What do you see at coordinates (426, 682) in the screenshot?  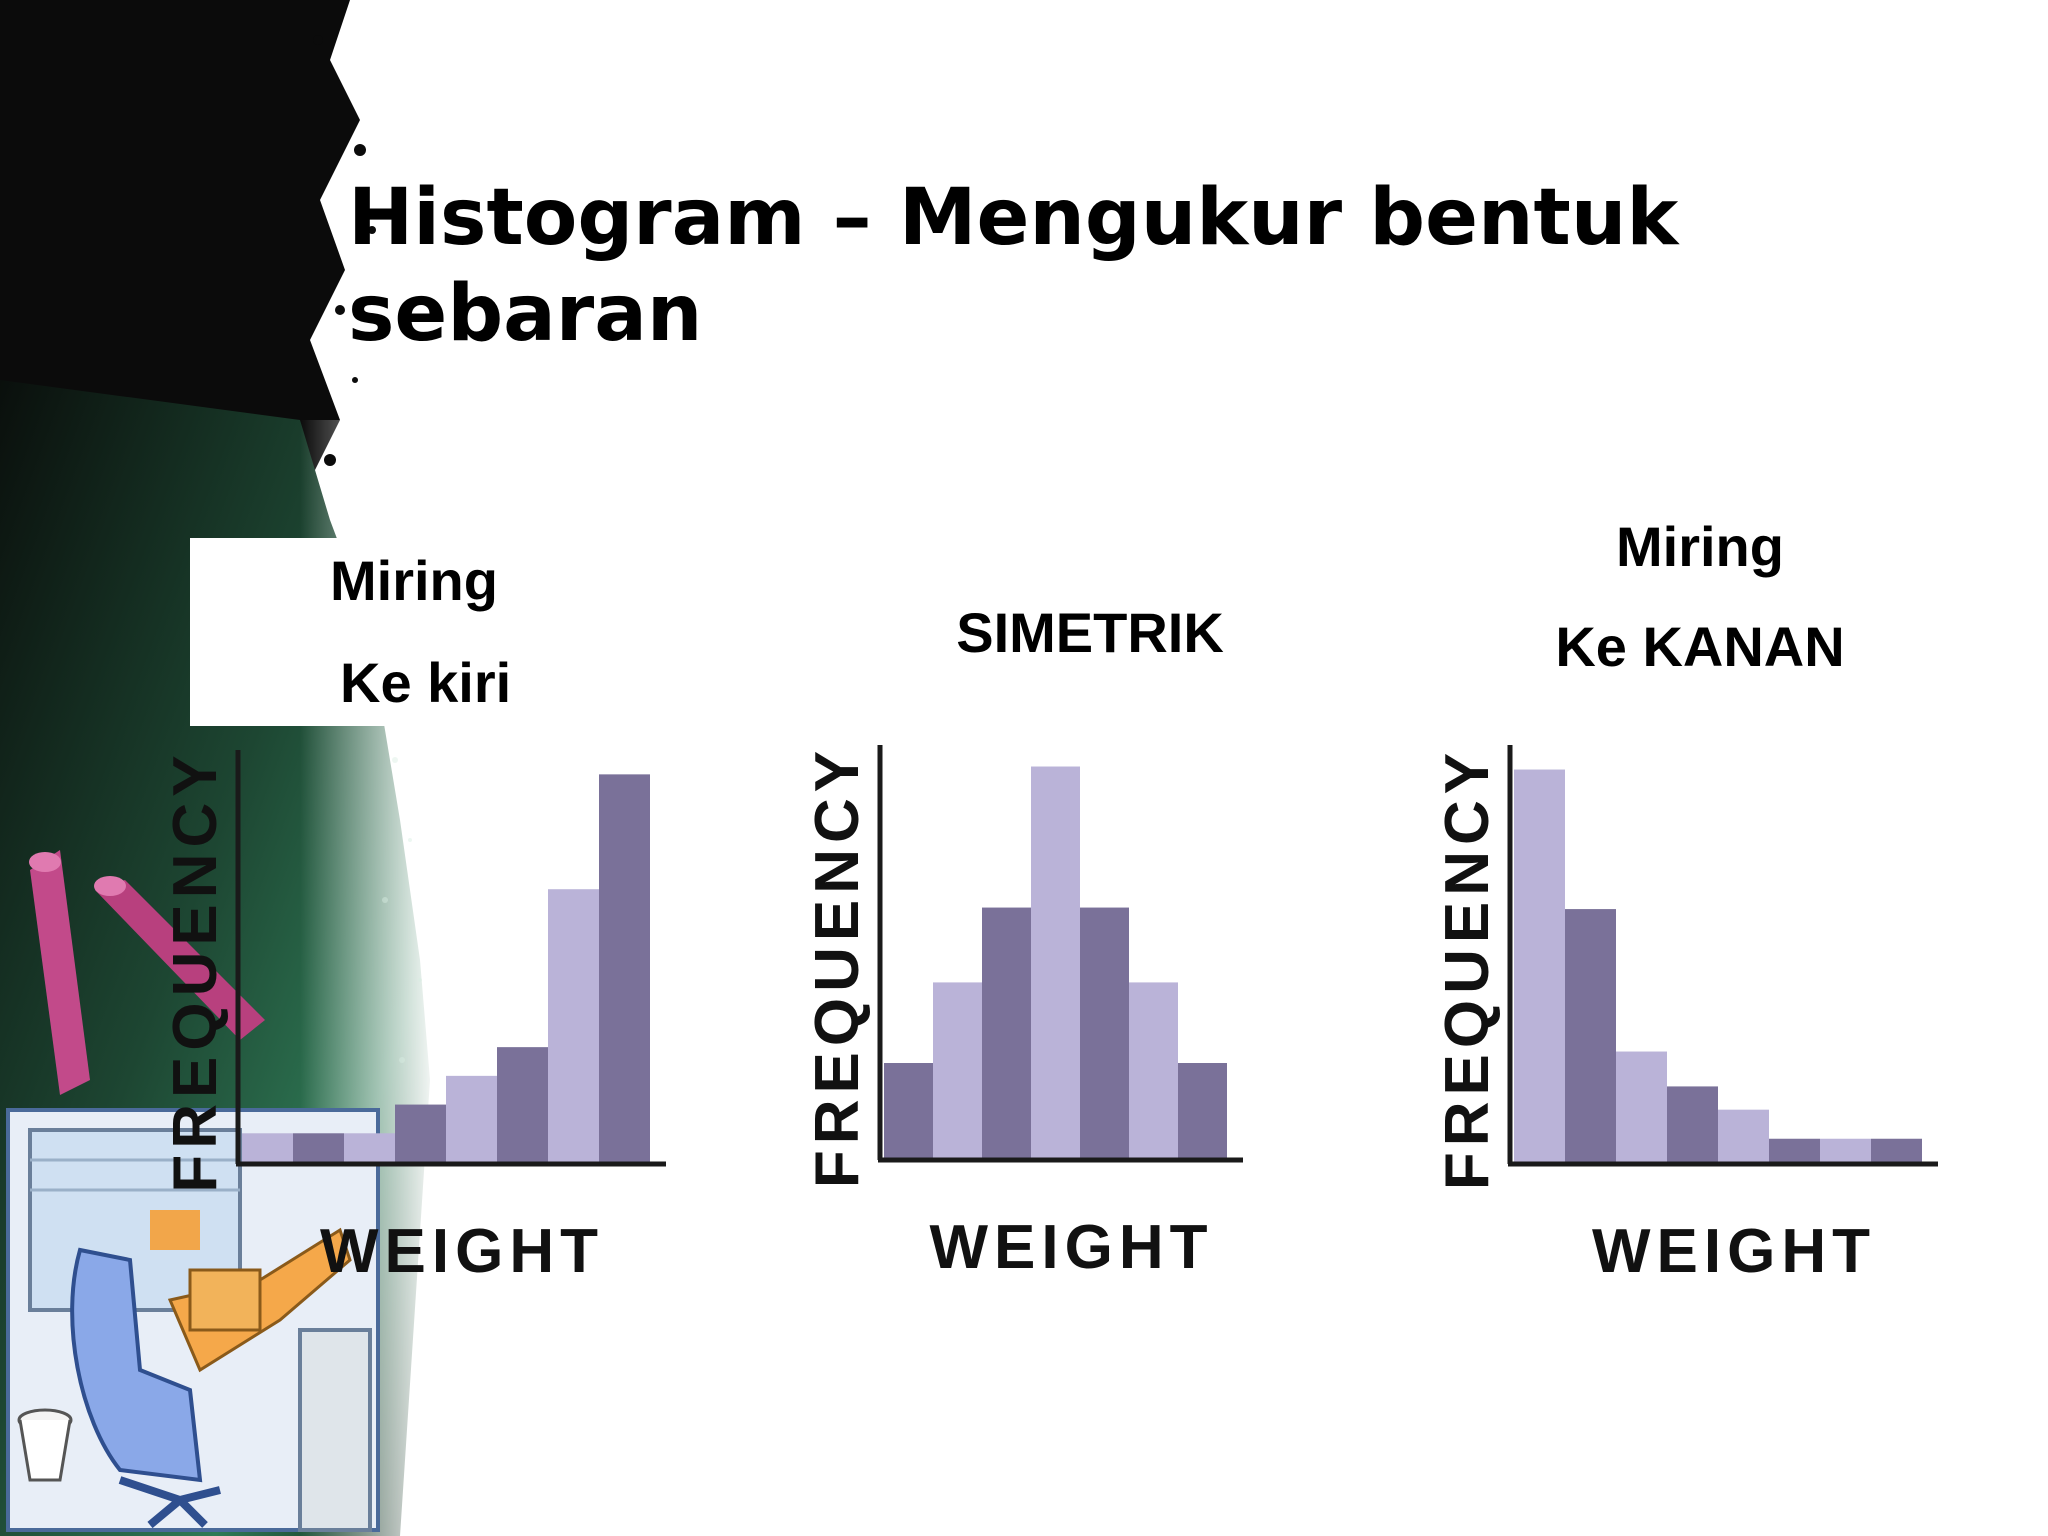 I see `left-chart-label-line-2: Ke kiri` at bounding box center [426, 682].